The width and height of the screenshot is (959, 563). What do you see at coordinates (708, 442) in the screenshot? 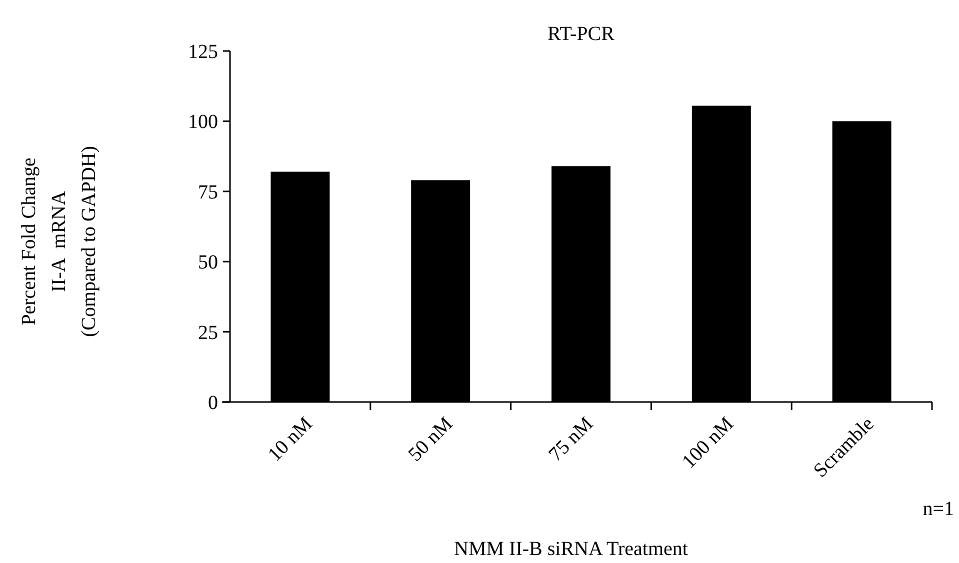
I see `x-tick-label: 100 nM` at bounding box center [708, 442].